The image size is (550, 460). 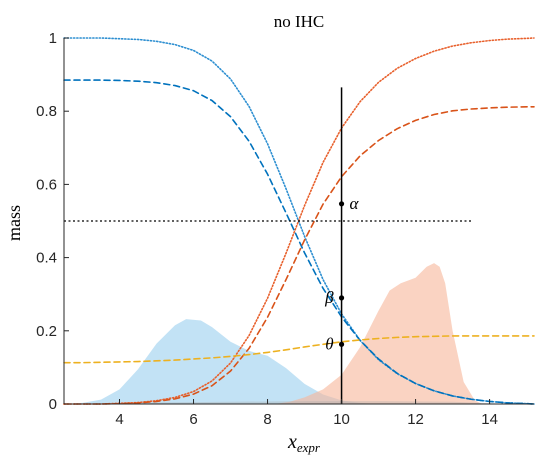 I want to click on annotation-label: β, so click(x=329, y=297).